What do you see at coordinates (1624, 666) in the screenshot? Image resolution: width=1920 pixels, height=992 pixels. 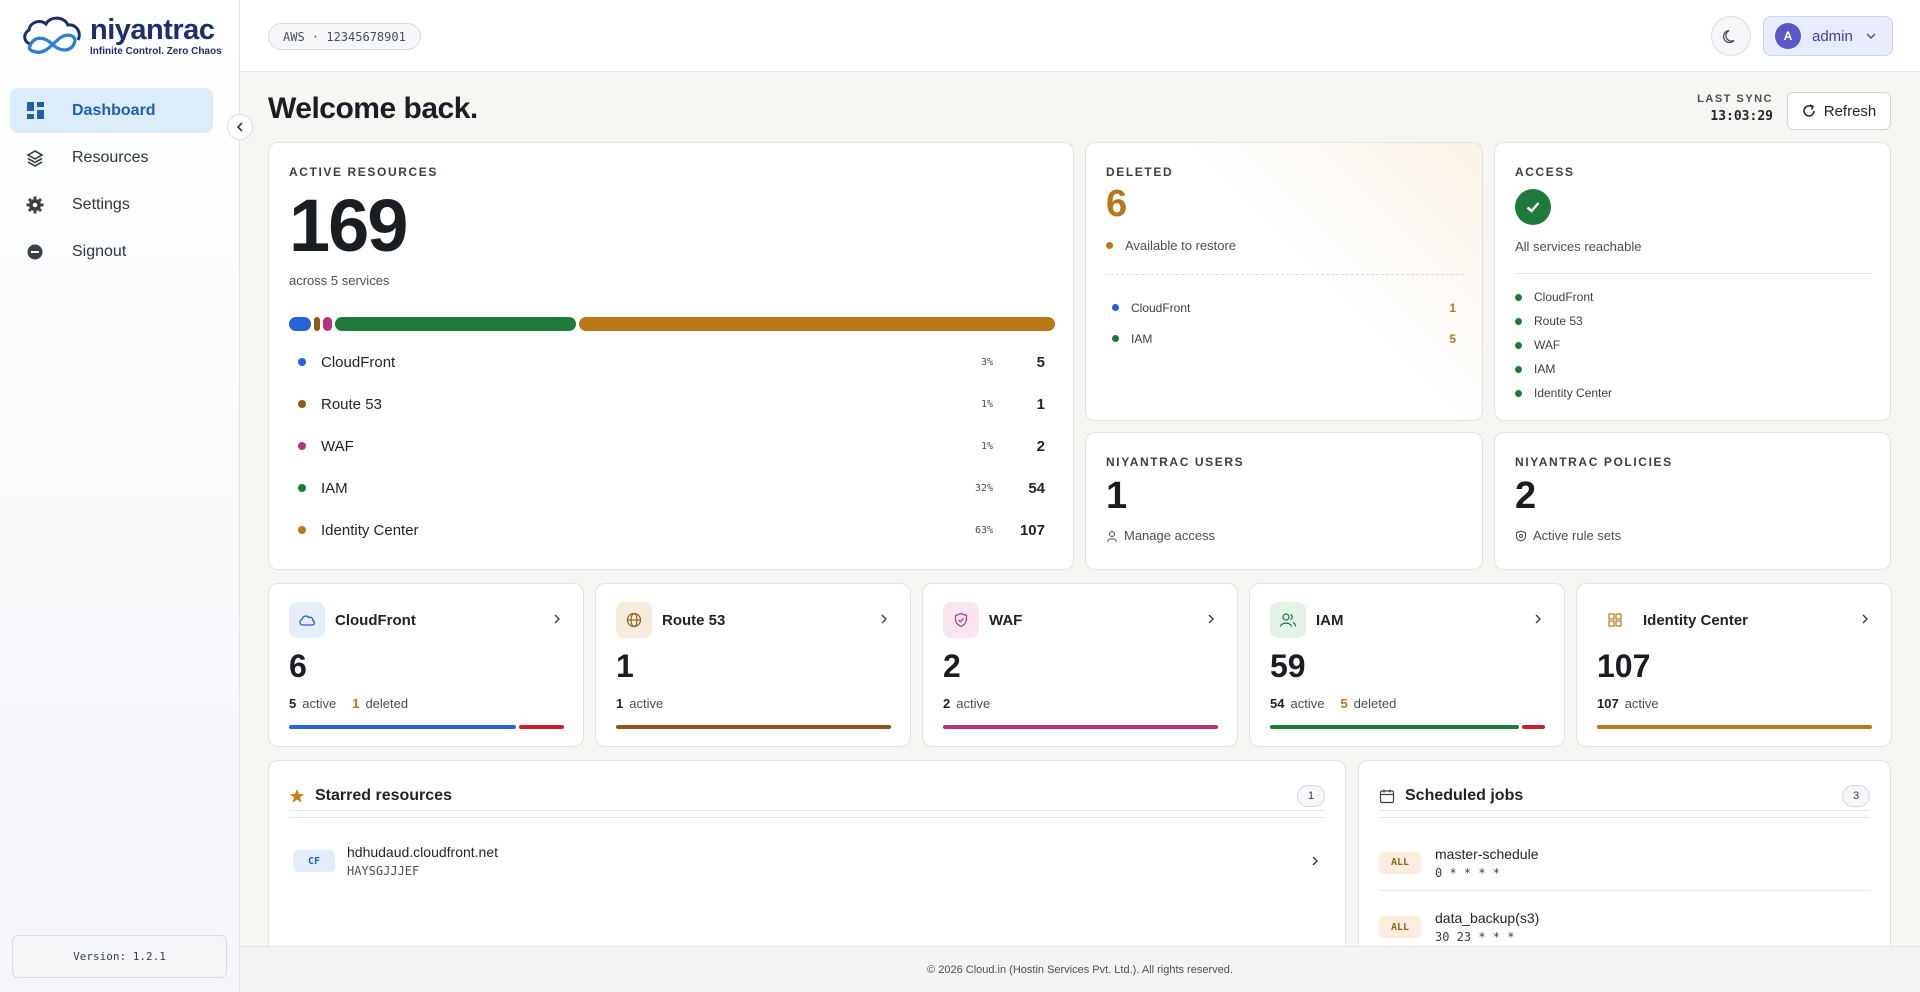 I see `service-total: 107` at bounding box center [1624, 666].